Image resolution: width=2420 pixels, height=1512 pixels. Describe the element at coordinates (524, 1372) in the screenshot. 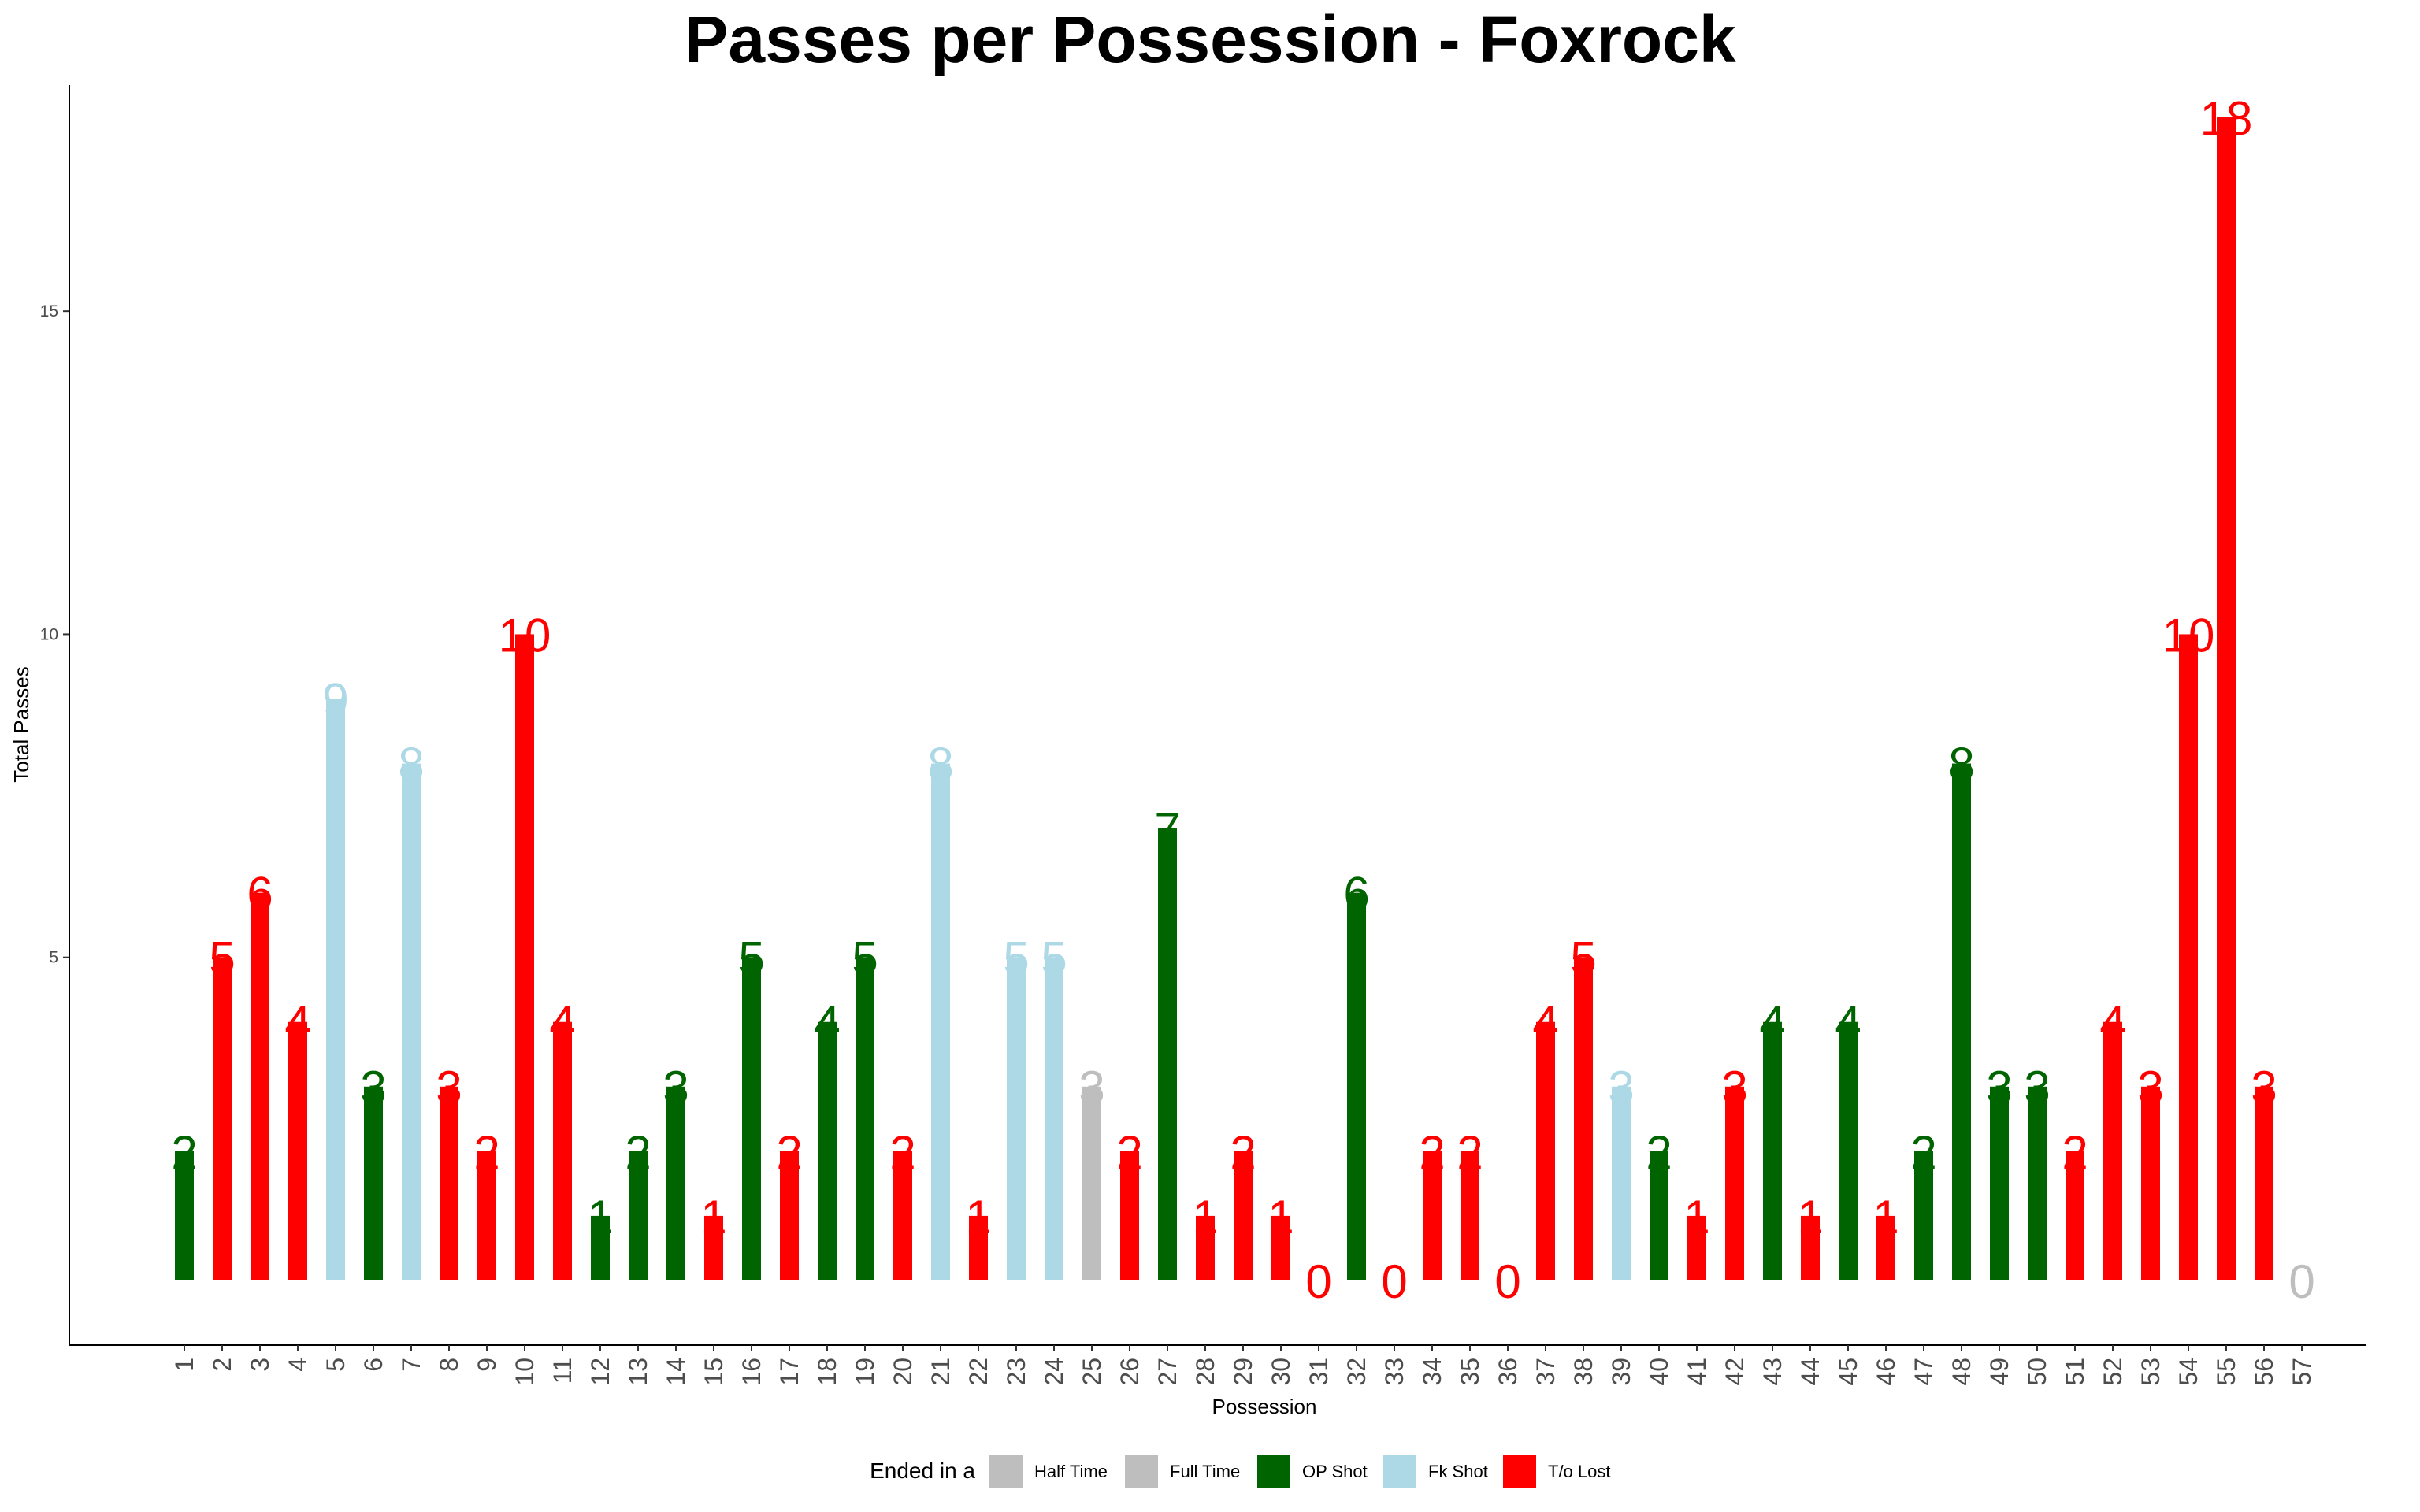

I see `x-tick-label: 10` at that location.